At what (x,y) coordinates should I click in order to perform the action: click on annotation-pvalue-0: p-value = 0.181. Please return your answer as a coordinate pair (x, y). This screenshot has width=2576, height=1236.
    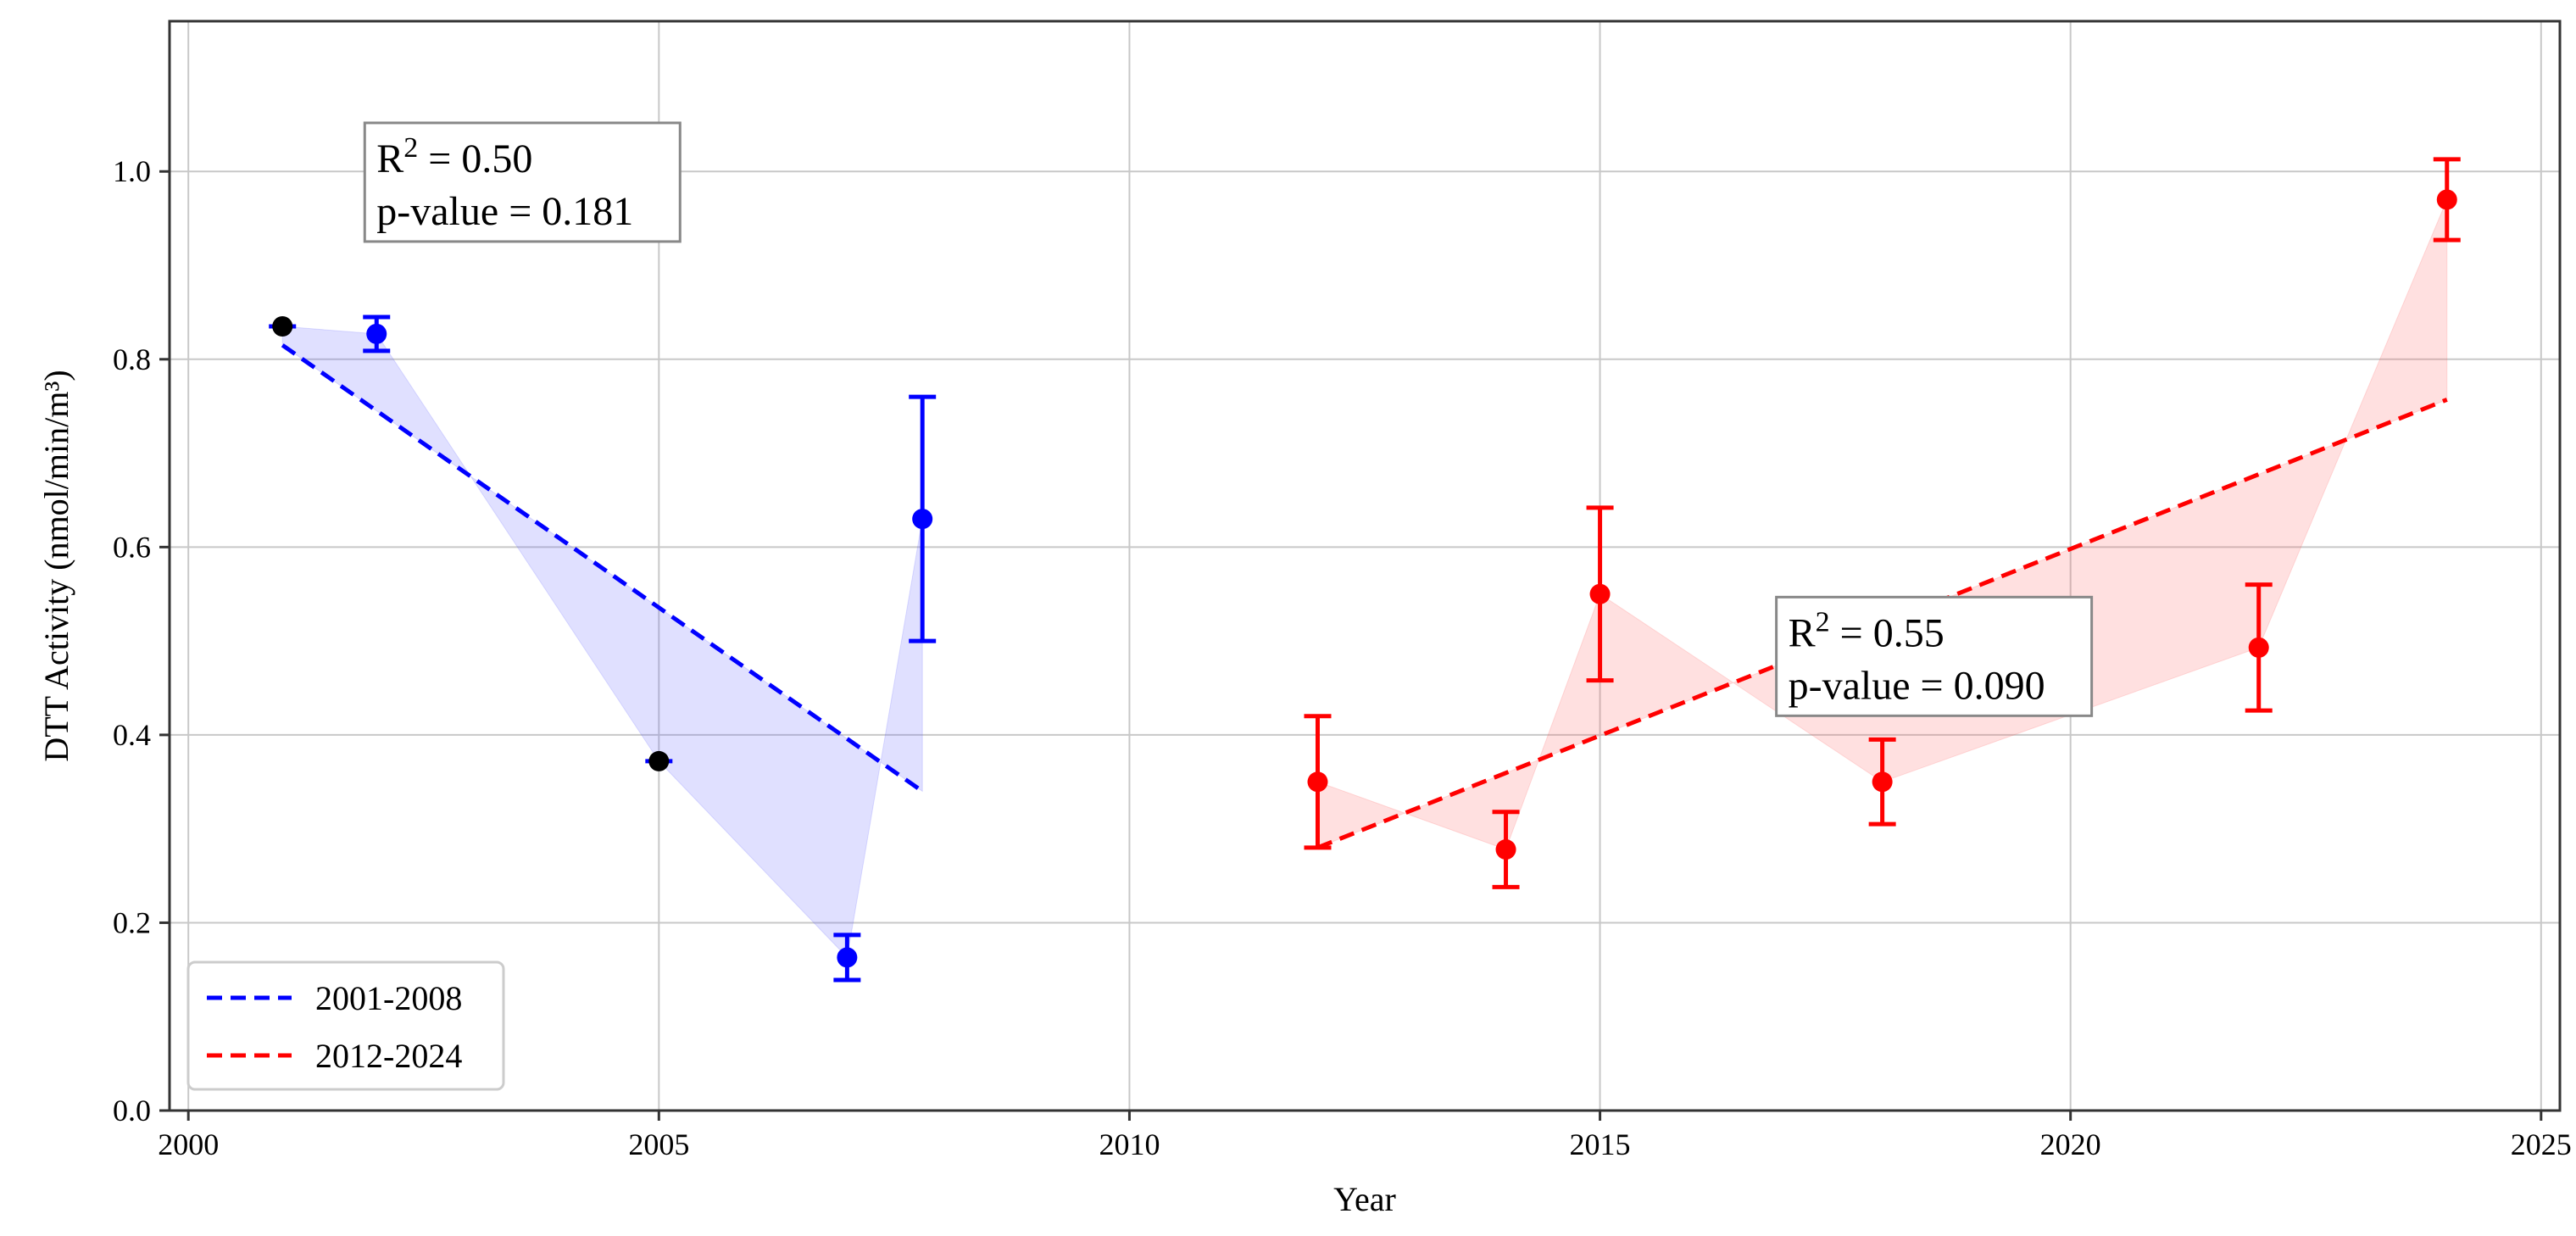
    Looking at the image, I should click on (504, 211).